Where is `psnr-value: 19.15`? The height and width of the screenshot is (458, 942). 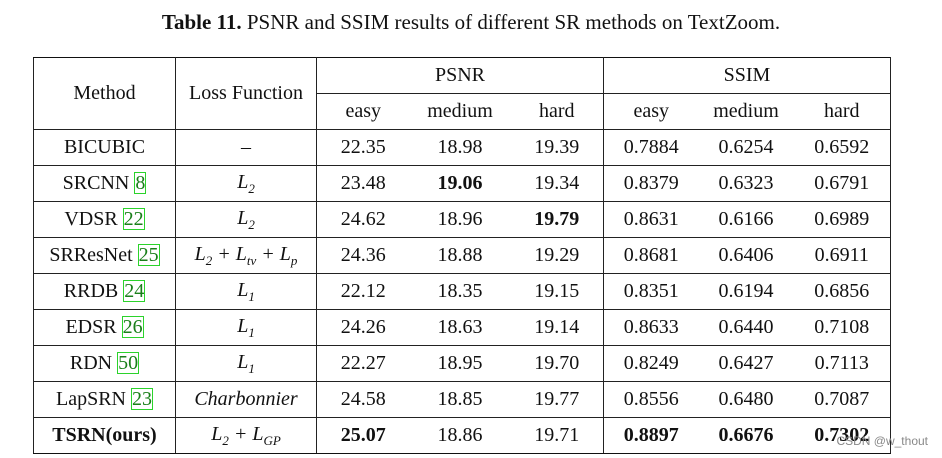 psnr-value: 19.15 is located at coordinates (557, 291).